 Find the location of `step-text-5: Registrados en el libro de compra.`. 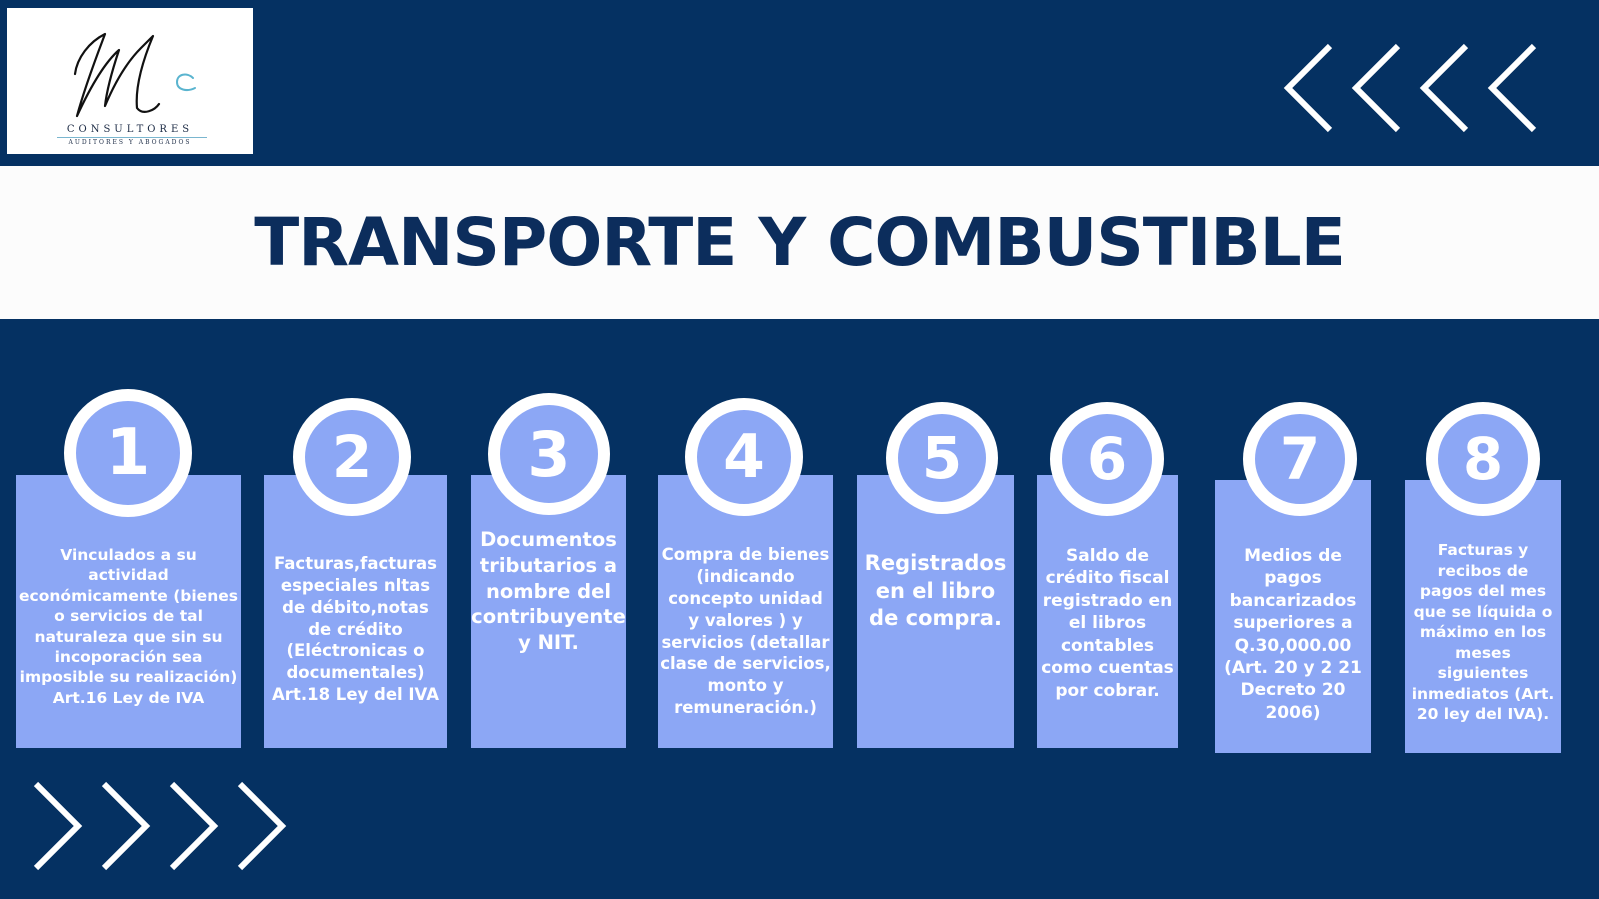

step-text-5: Registrados en el libro de compra. is located at coordinates (935, 590).